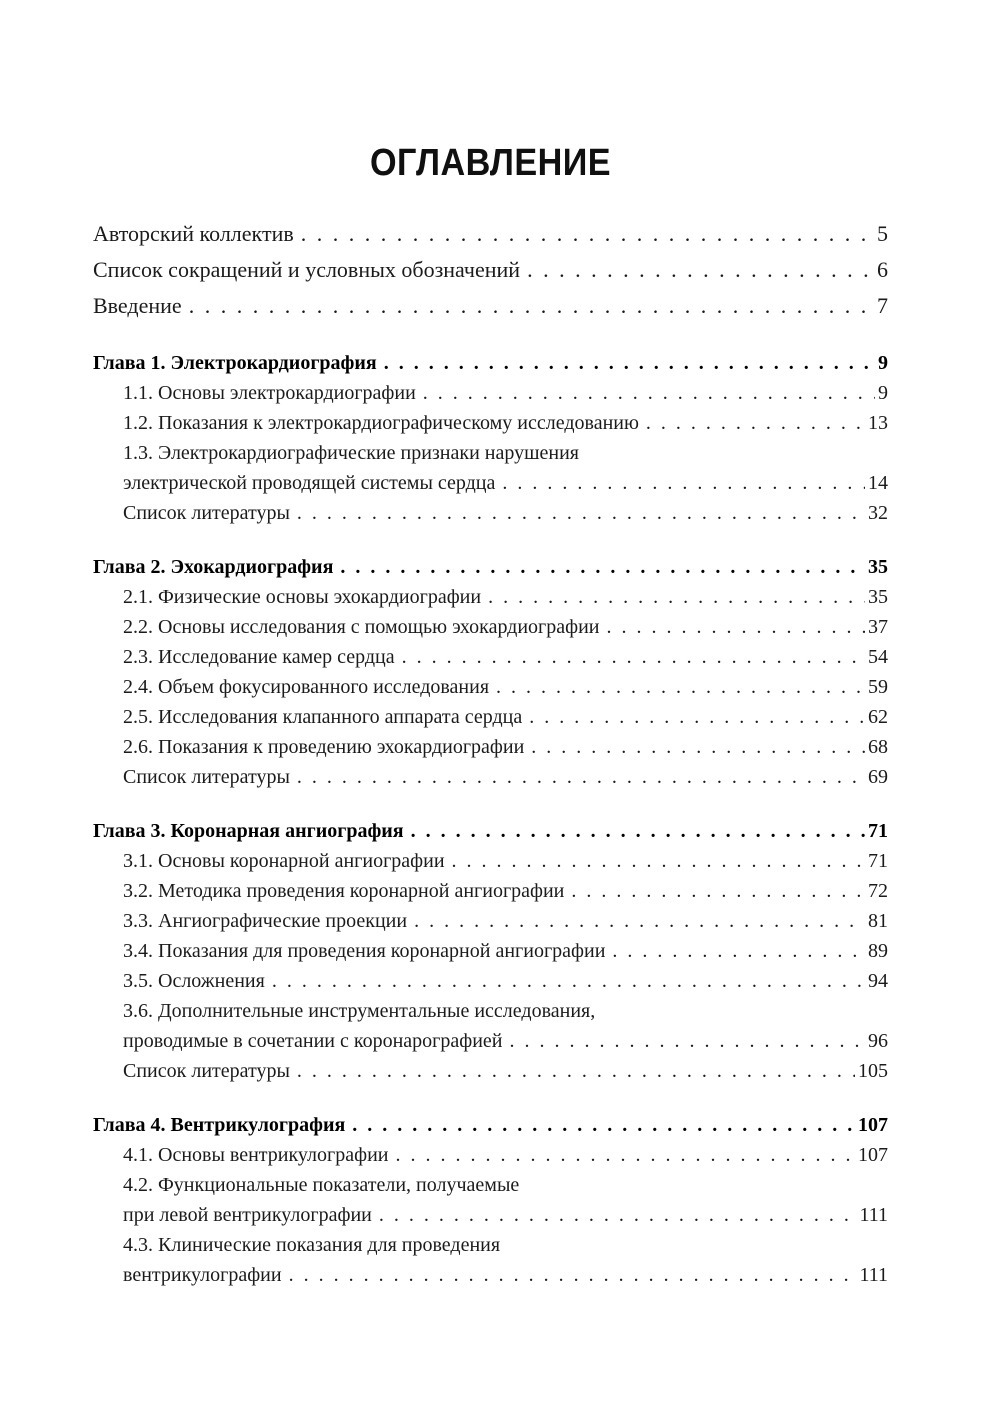 This screenshot has height=1420, width=1000. Describe the element at coordinates (878, 1041) in the screenshot. I see `page-number: 96` at that location.